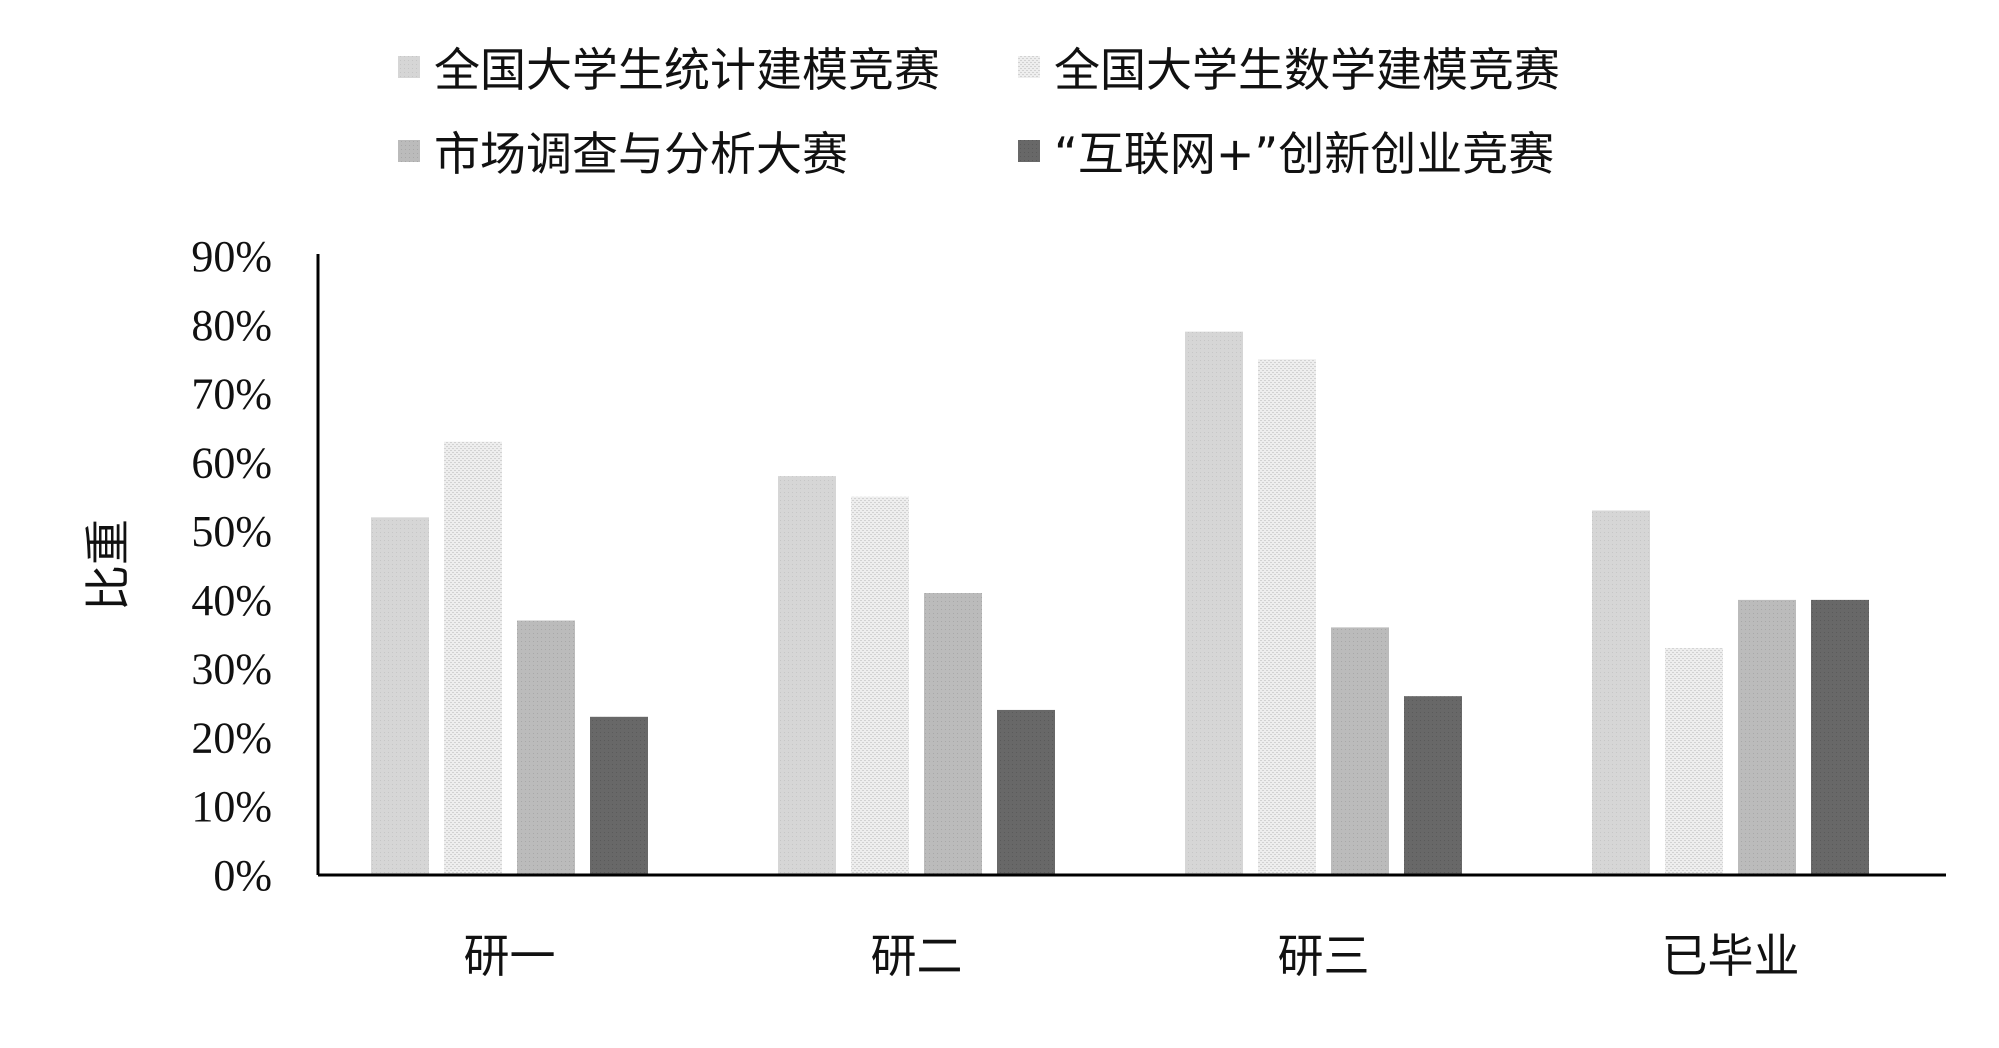 The image size is (1999, 1048). Describe the element at coordinates (641, 154) in the screenshot. I see `legend-label: 市场调查与分析大赛` at that location.